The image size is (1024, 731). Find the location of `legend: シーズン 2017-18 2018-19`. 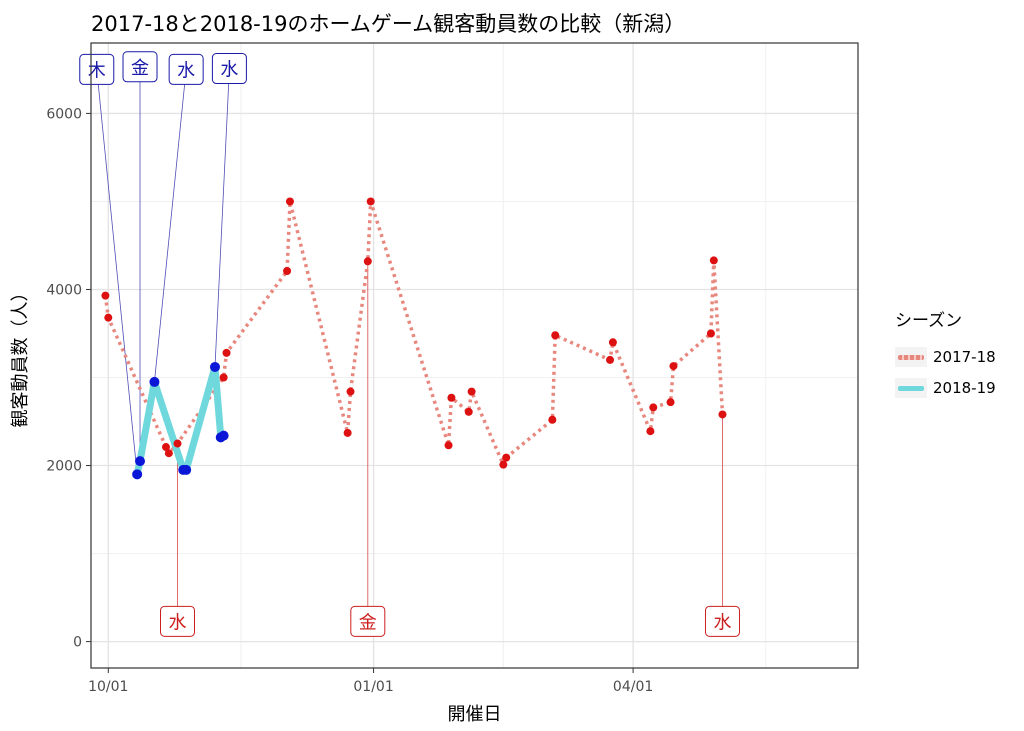

legend: シーズン 2017-18 2018-19 is located at coordinates (945, 354).